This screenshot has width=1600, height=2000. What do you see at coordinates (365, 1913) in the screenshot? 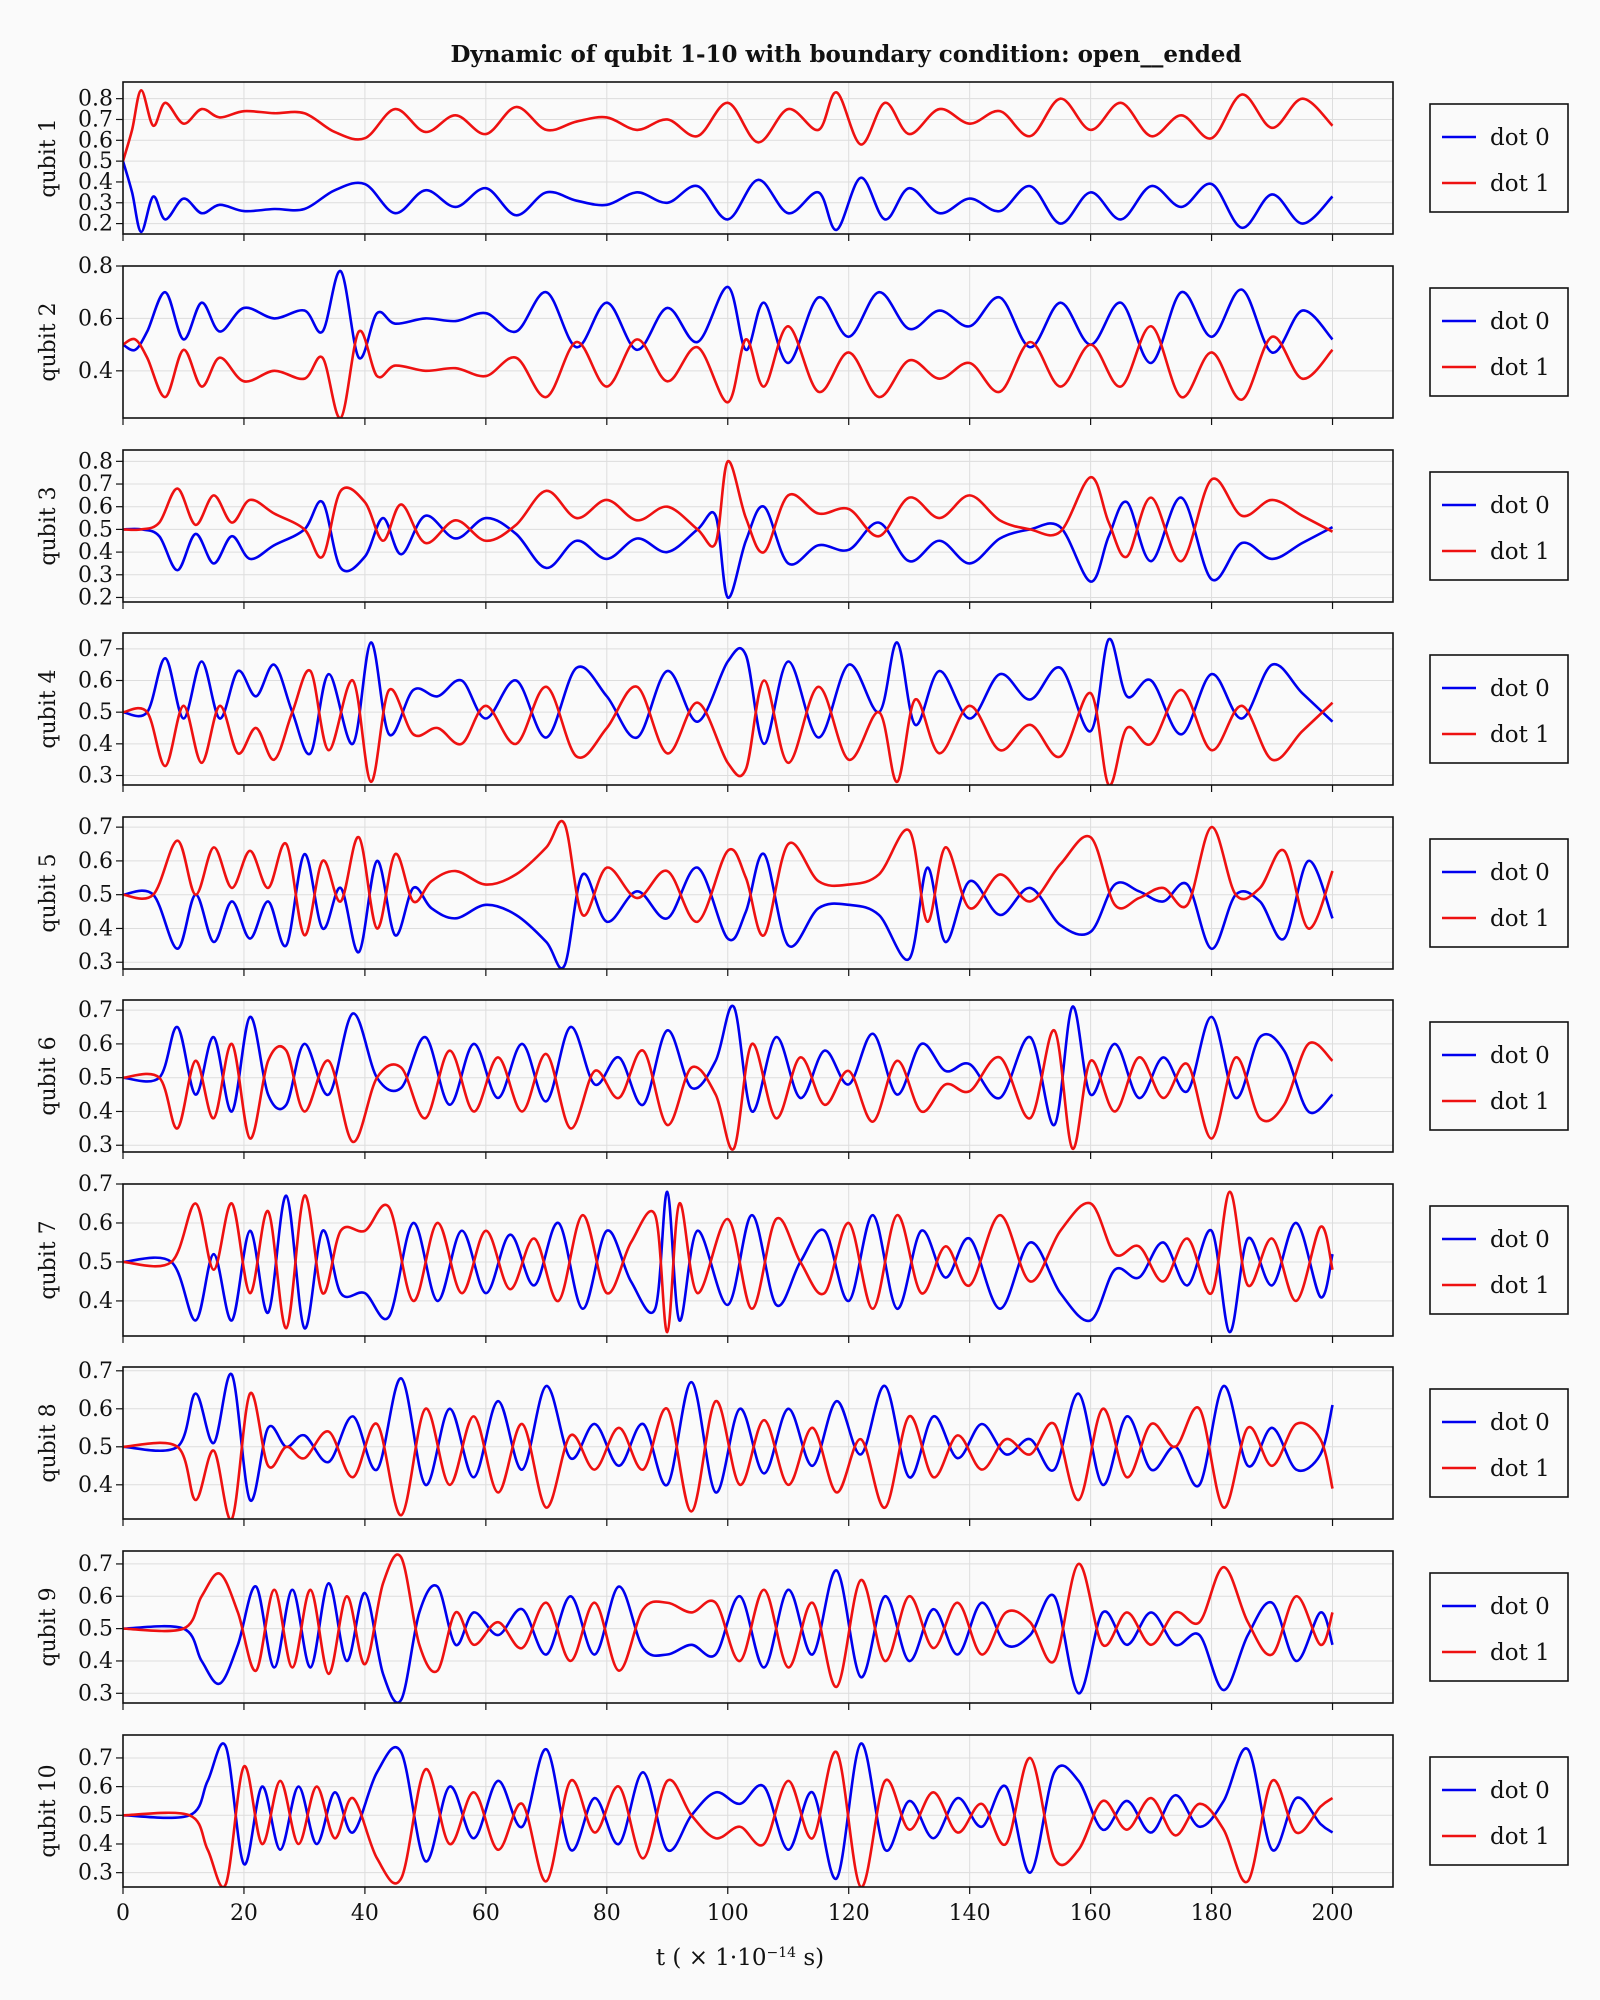
I see `x-tick-label: 40` at bounding box center [365, 1913].